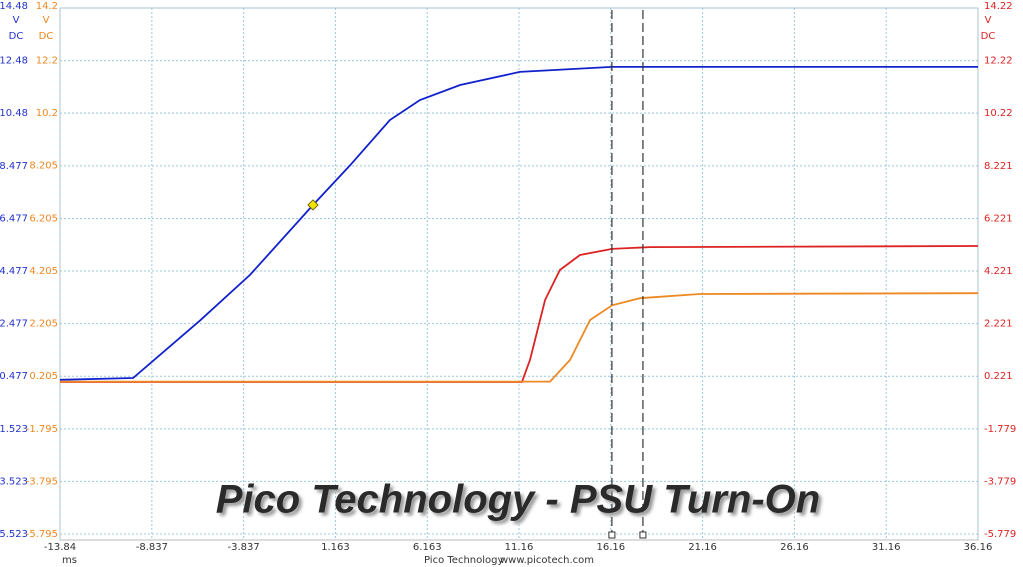 The height and width of the screenshot is (567, 1023). I want to click on y2-tick-label: 8.205, so click(43, 166).